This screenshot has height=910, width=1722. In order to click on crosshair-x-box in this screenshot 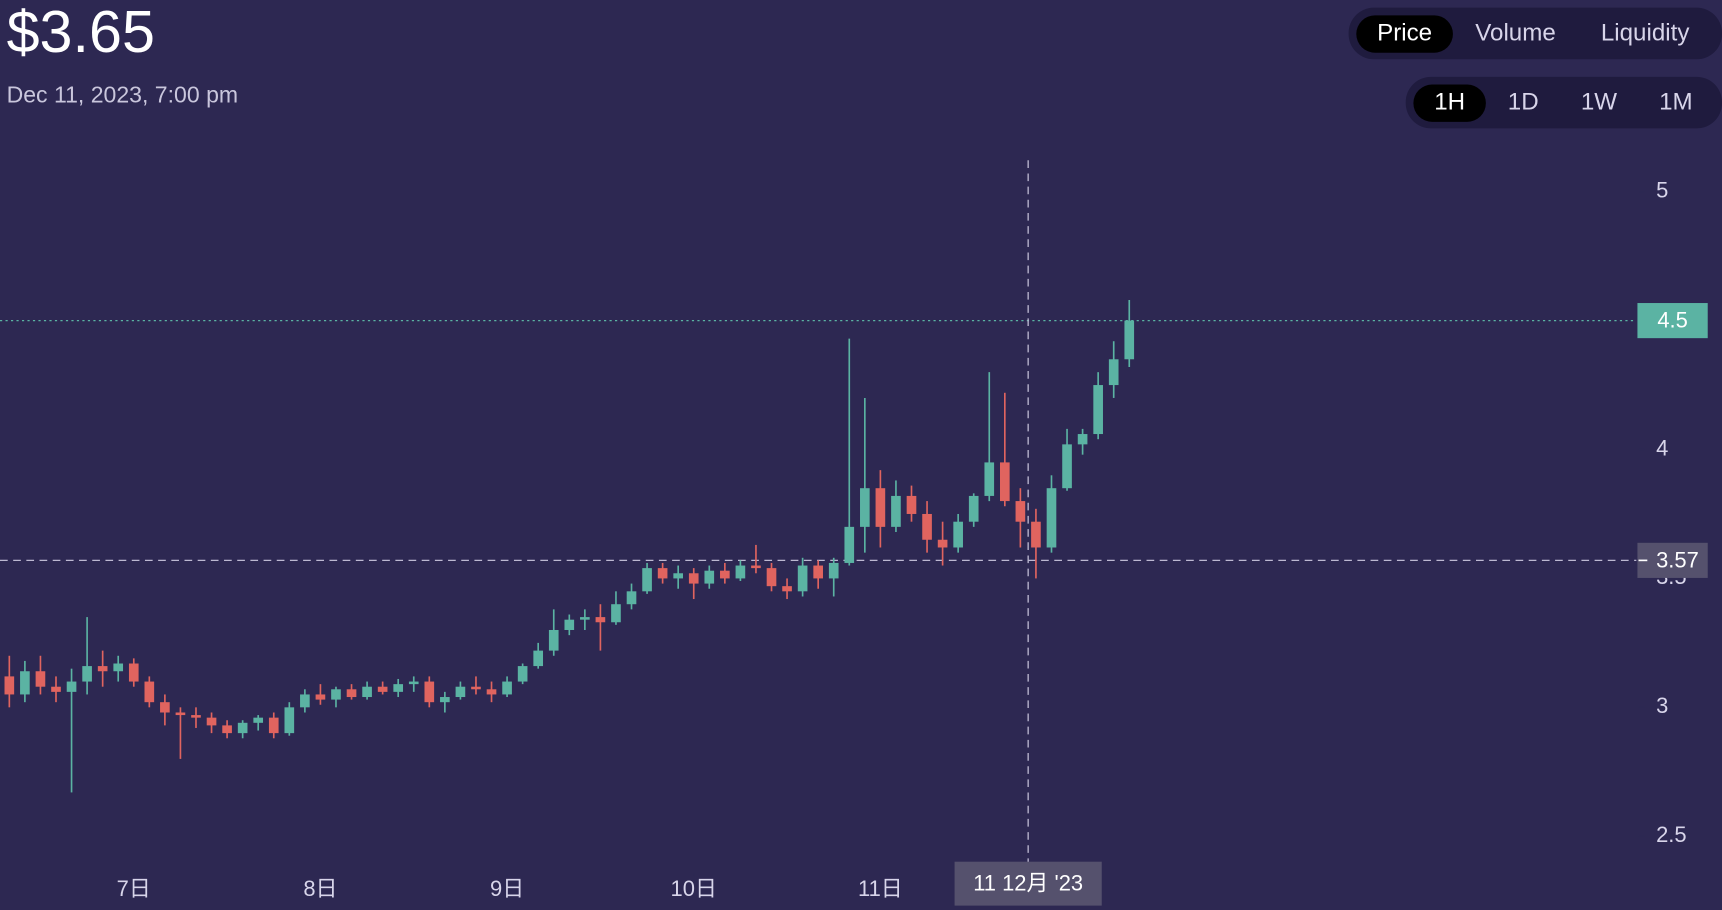, I will do `click(1028, 883)`.